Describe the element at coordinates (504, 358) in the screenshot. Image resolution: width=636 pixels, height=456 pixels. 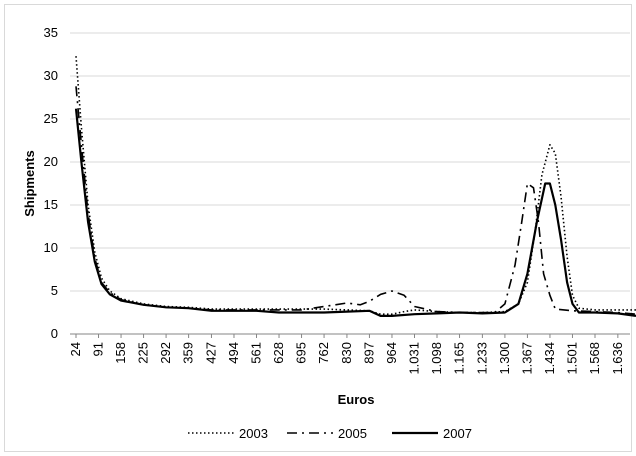
I see `x-tick-label: 1.300` at that location.